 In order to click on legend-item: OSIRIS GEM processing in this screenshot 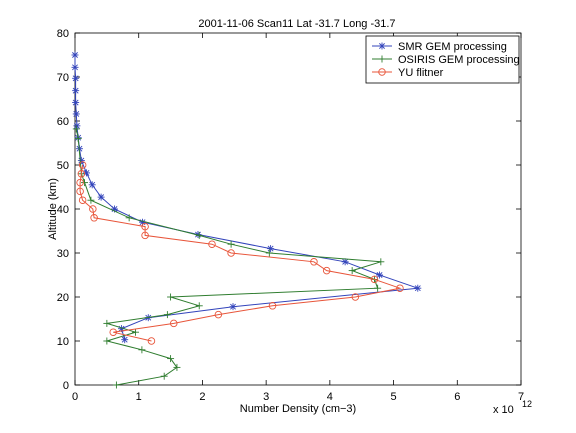, I will do `click(446, 60)`.